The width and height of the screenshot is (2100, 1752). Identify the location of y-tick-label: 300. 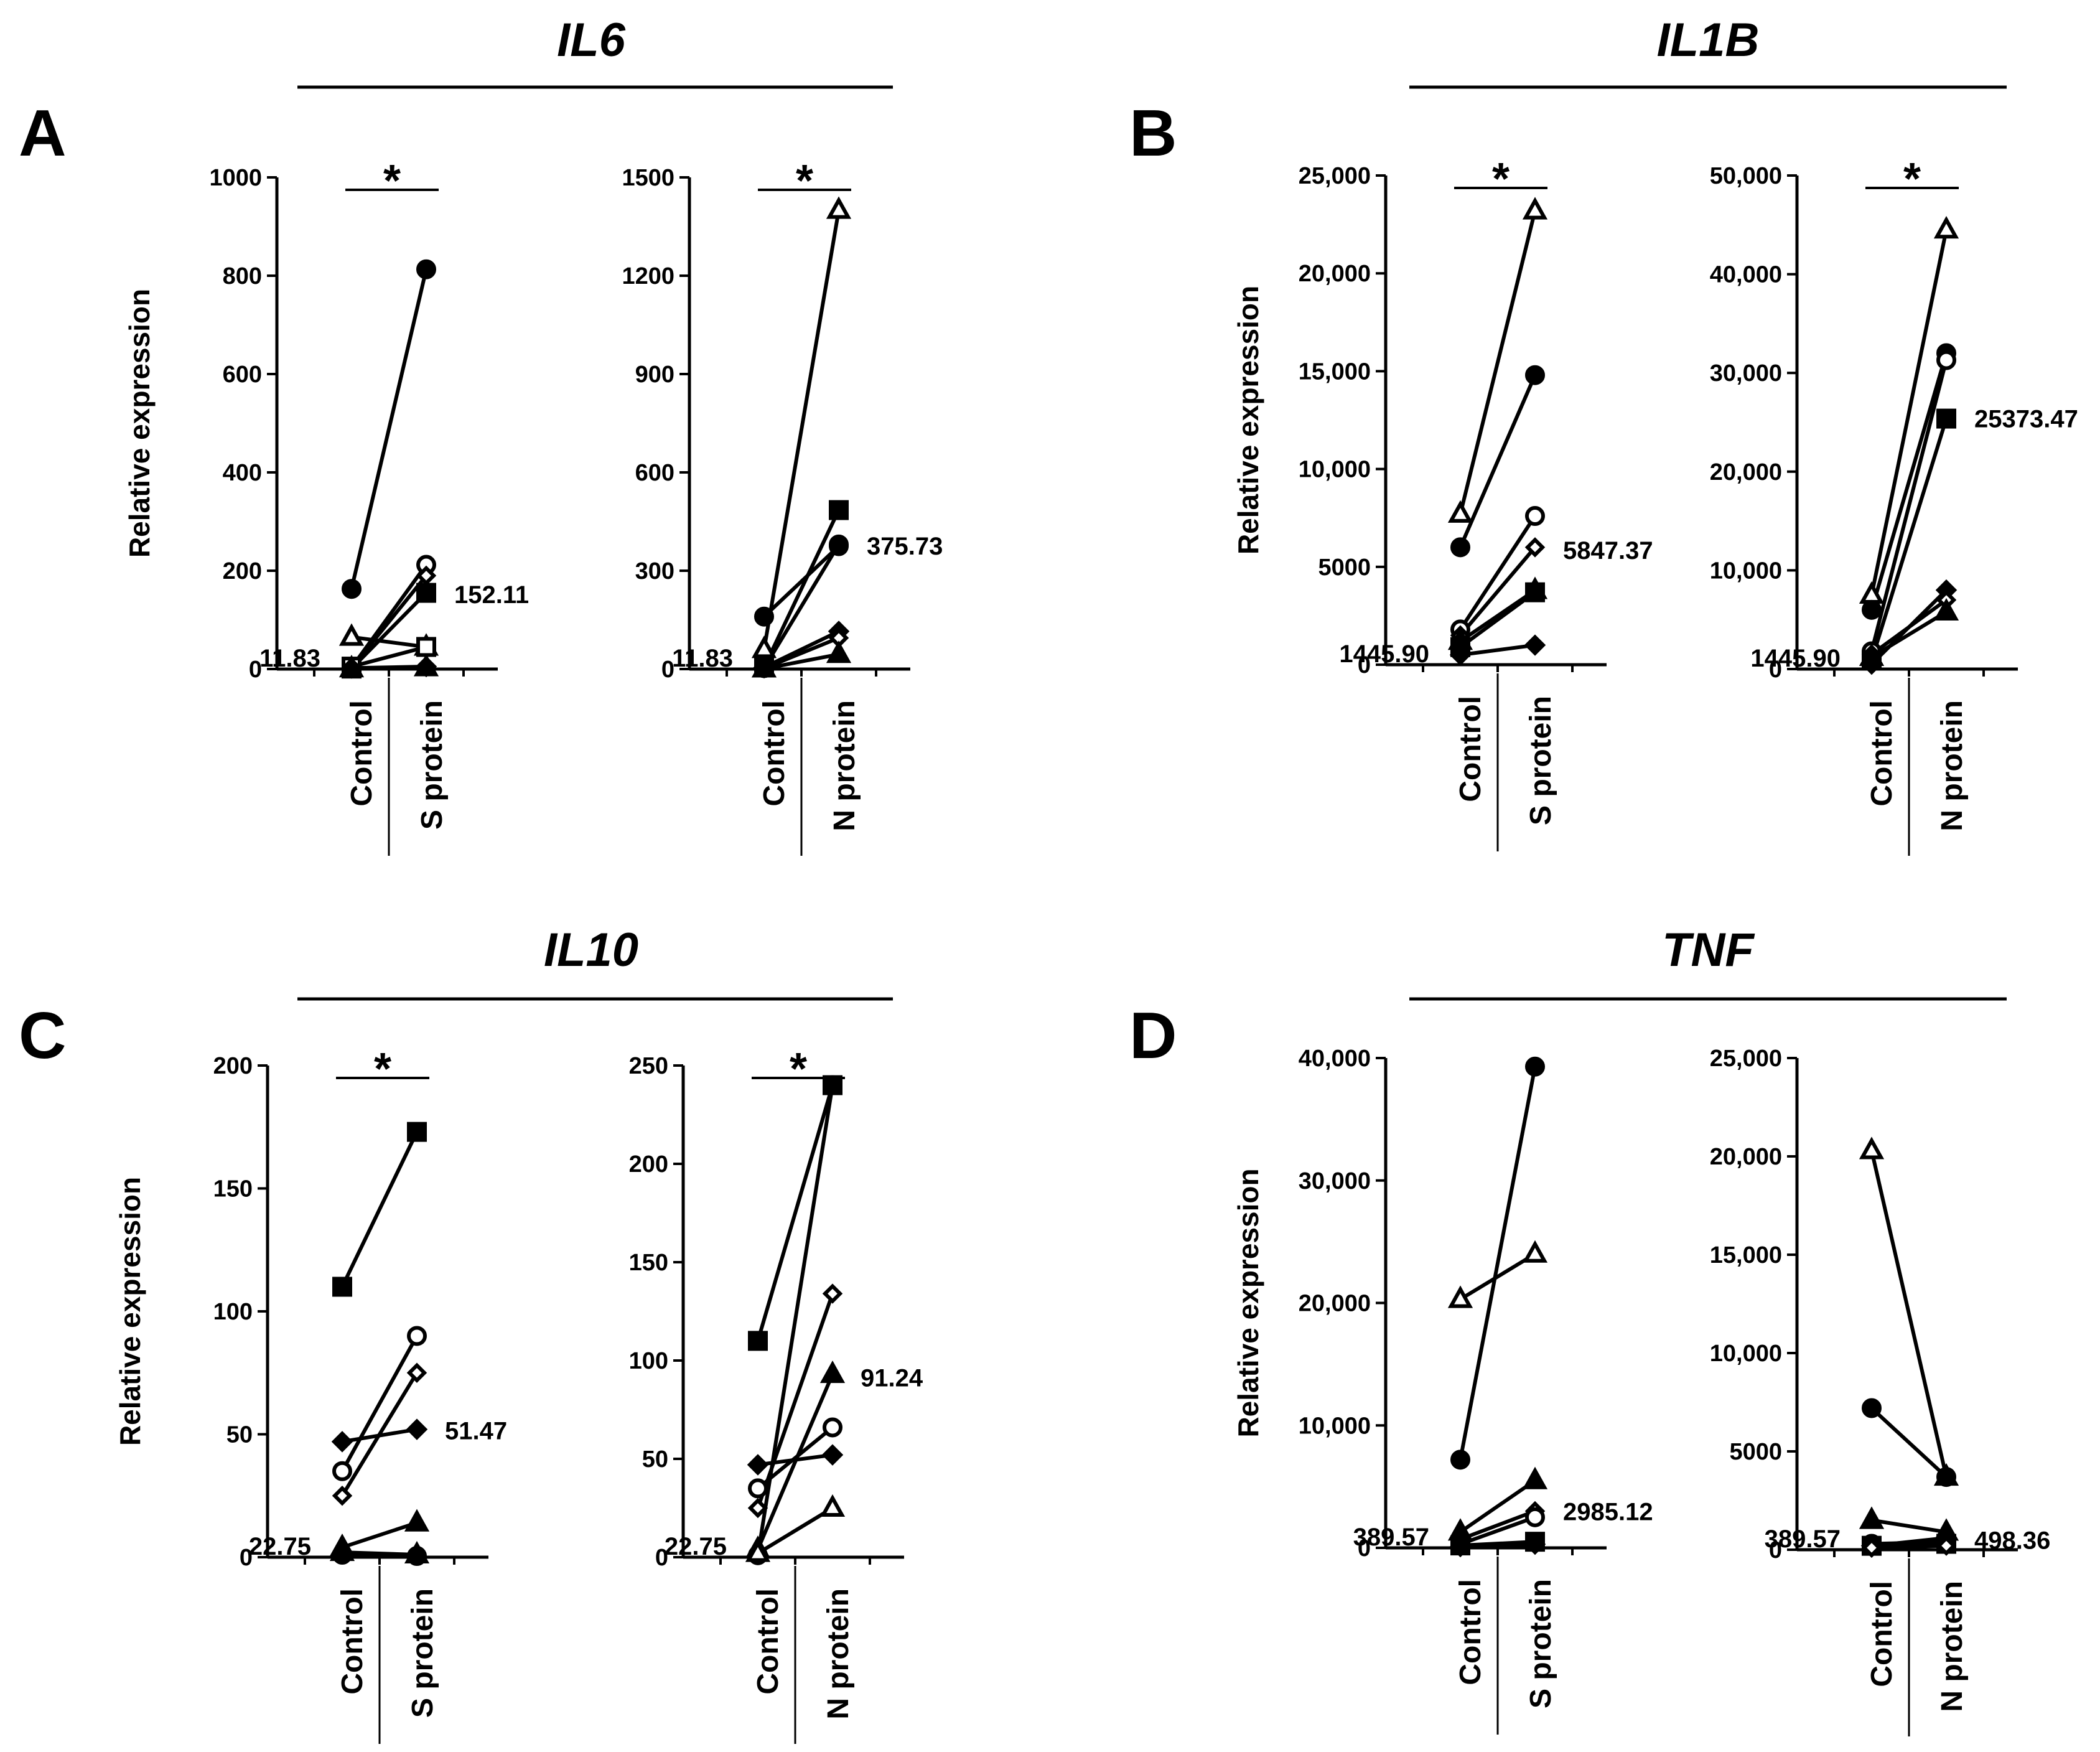
(654, 571).